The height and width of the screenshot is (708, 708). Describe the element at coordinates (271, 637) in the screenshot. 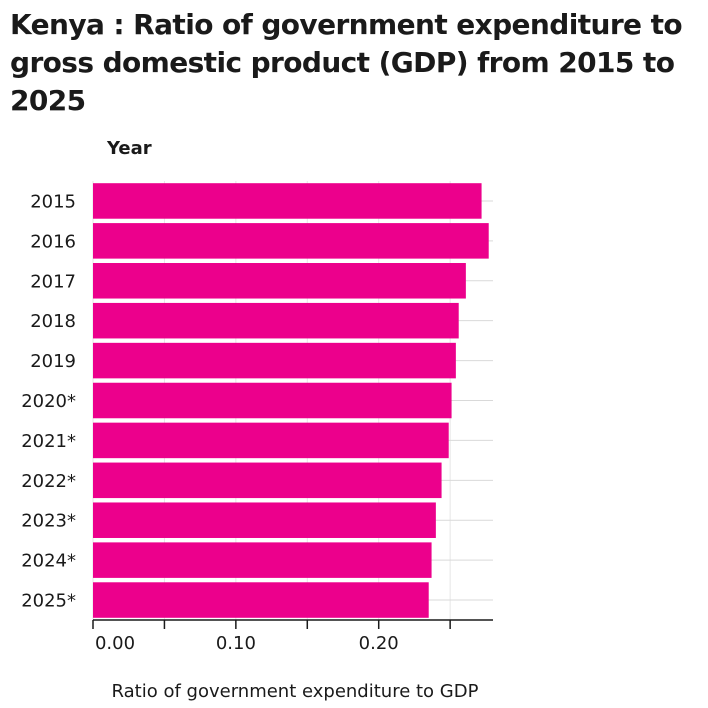

I see `x-axis: 0.00 0.10 0.20` at that location.